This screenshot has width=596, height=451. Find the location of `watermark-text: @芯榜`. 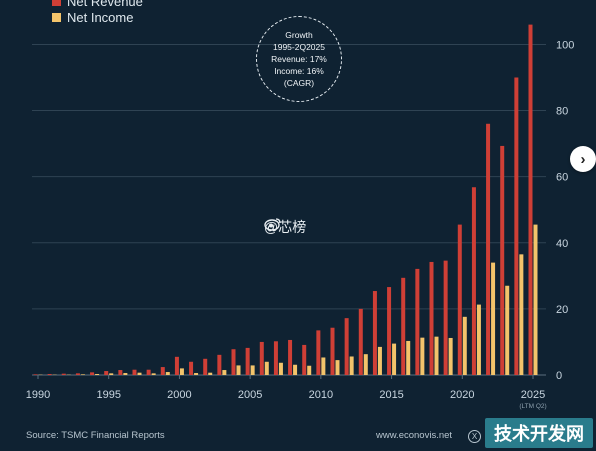

watermark-text: @芯榜 is located at coordinates (285, 227).